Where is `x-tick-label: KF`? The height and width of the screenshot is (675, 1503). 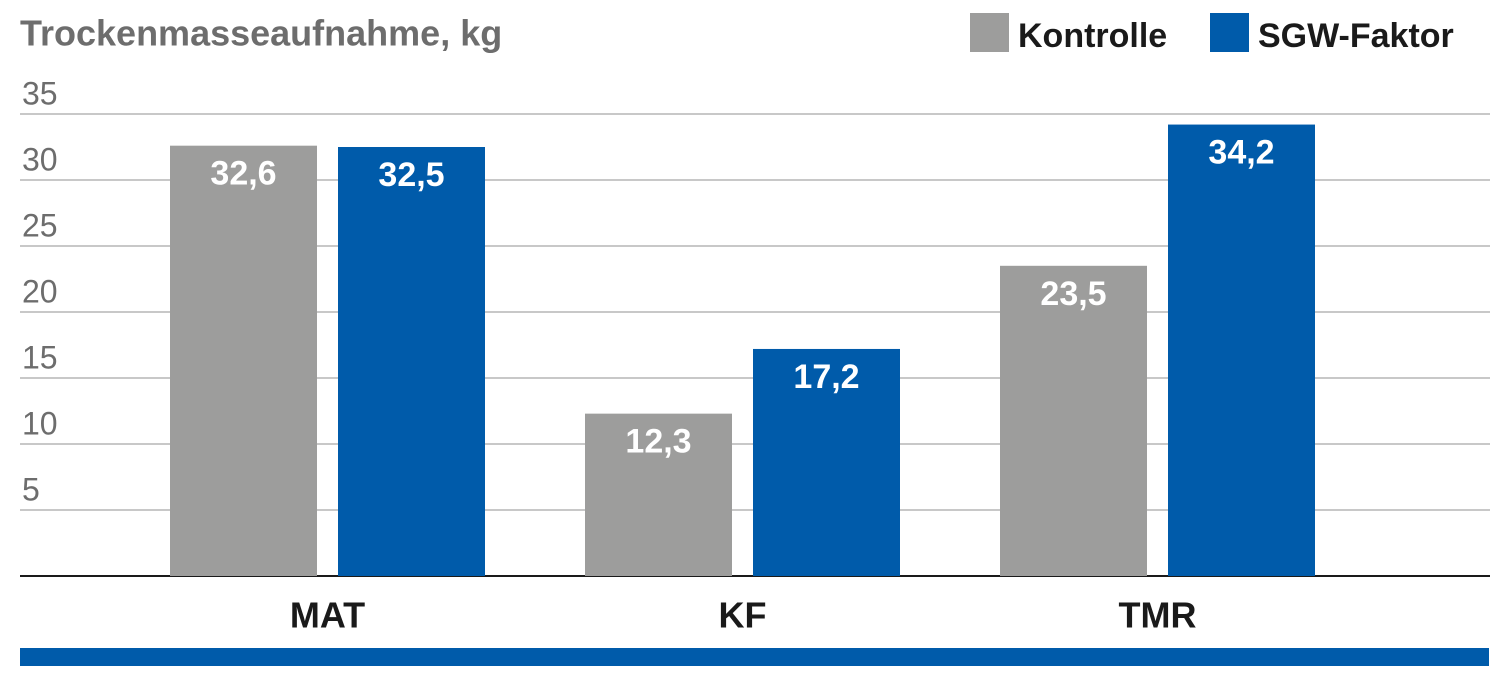 x-tick-label: KF is located at coordinates (743, 615).